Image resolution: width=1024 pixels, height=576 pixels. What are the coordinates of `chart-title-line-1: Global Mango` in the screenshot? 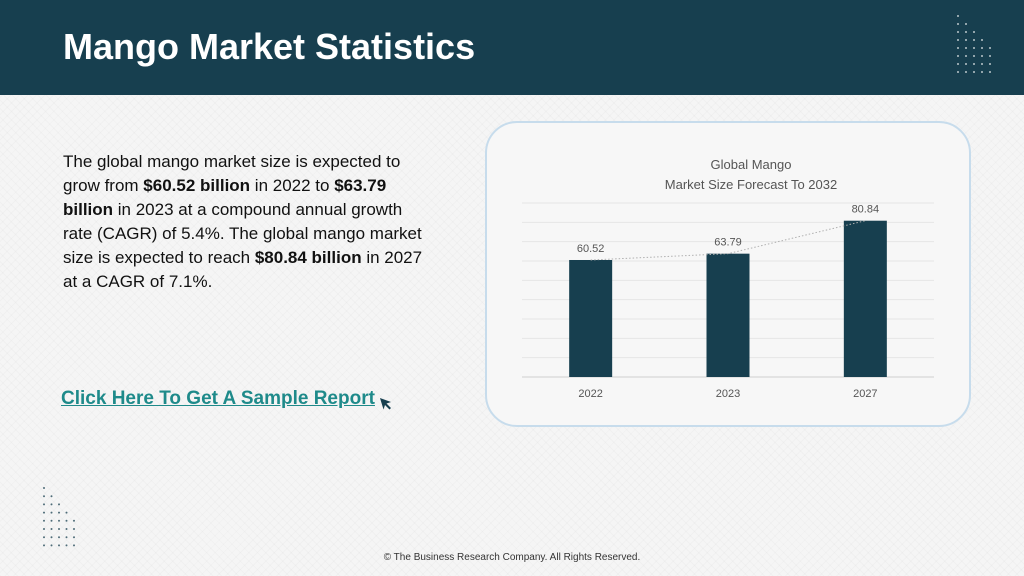 It's located at (751, 164).